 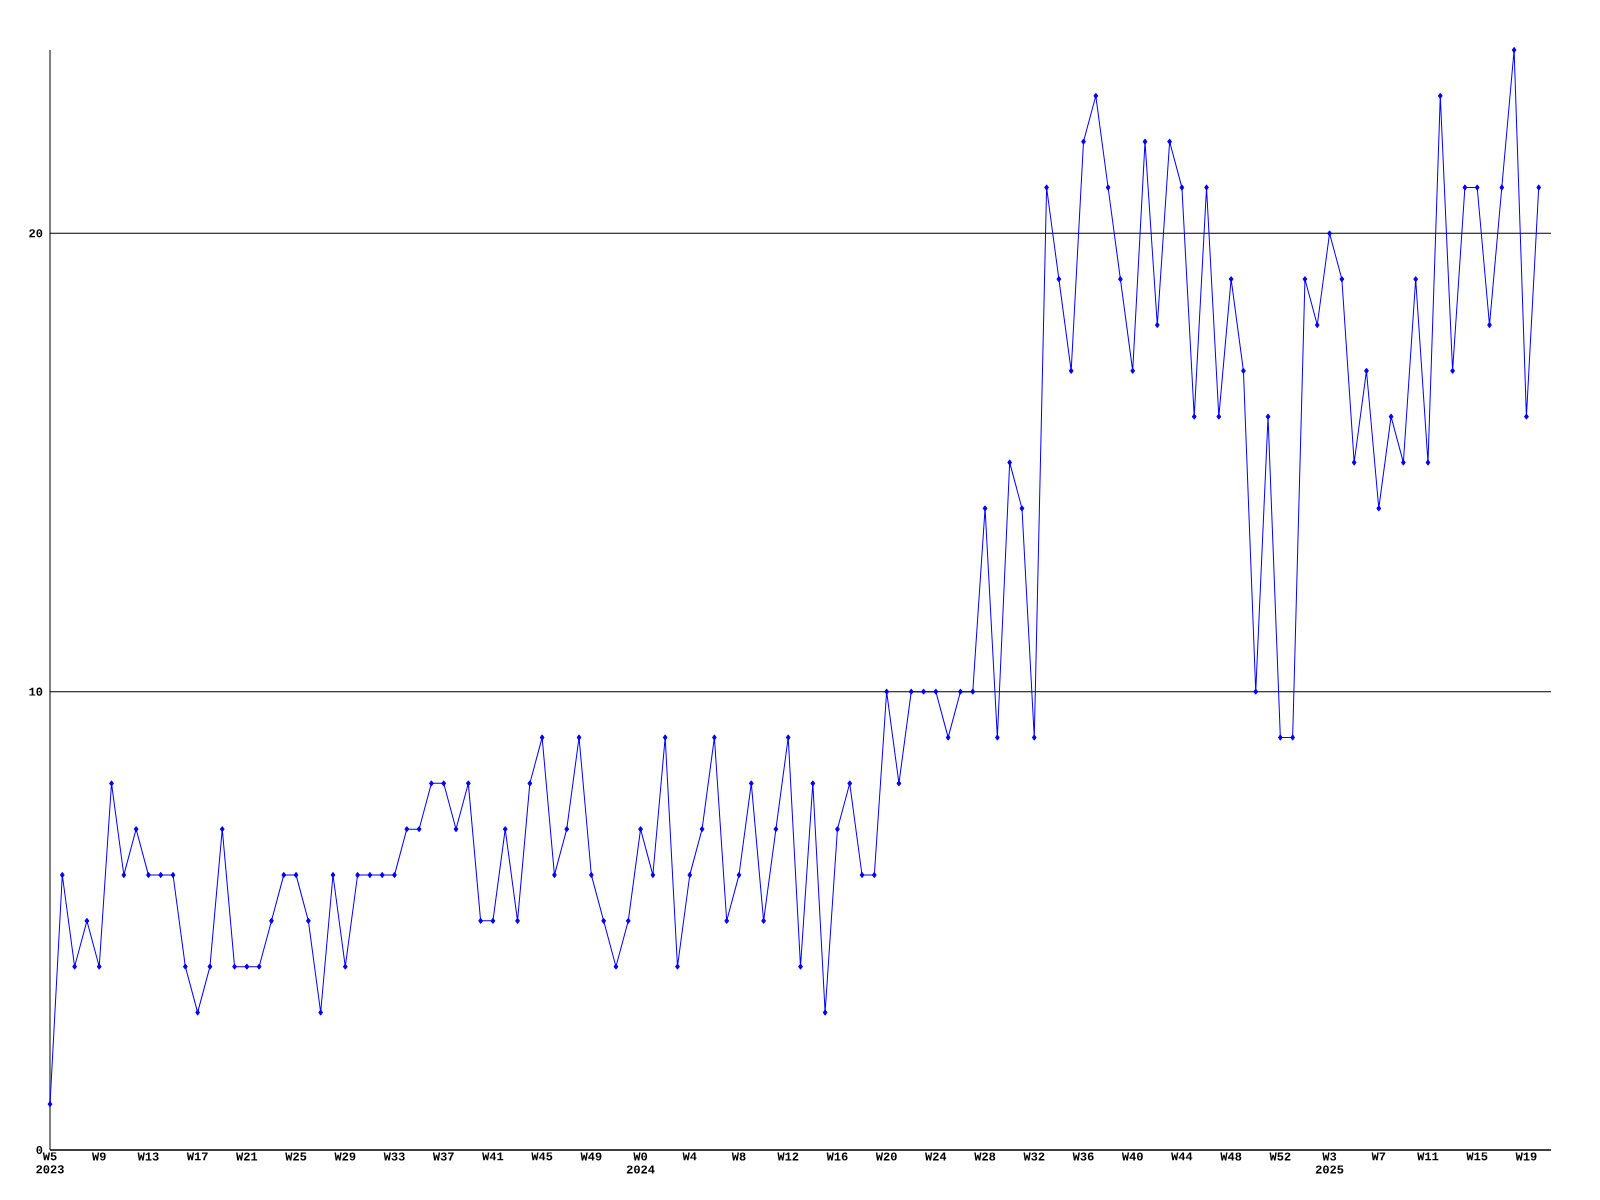 What do you see at coordinates (985, 1156) in the screenshot?
I see `x-tick-label: W28` at bounding box center [985, 1156].